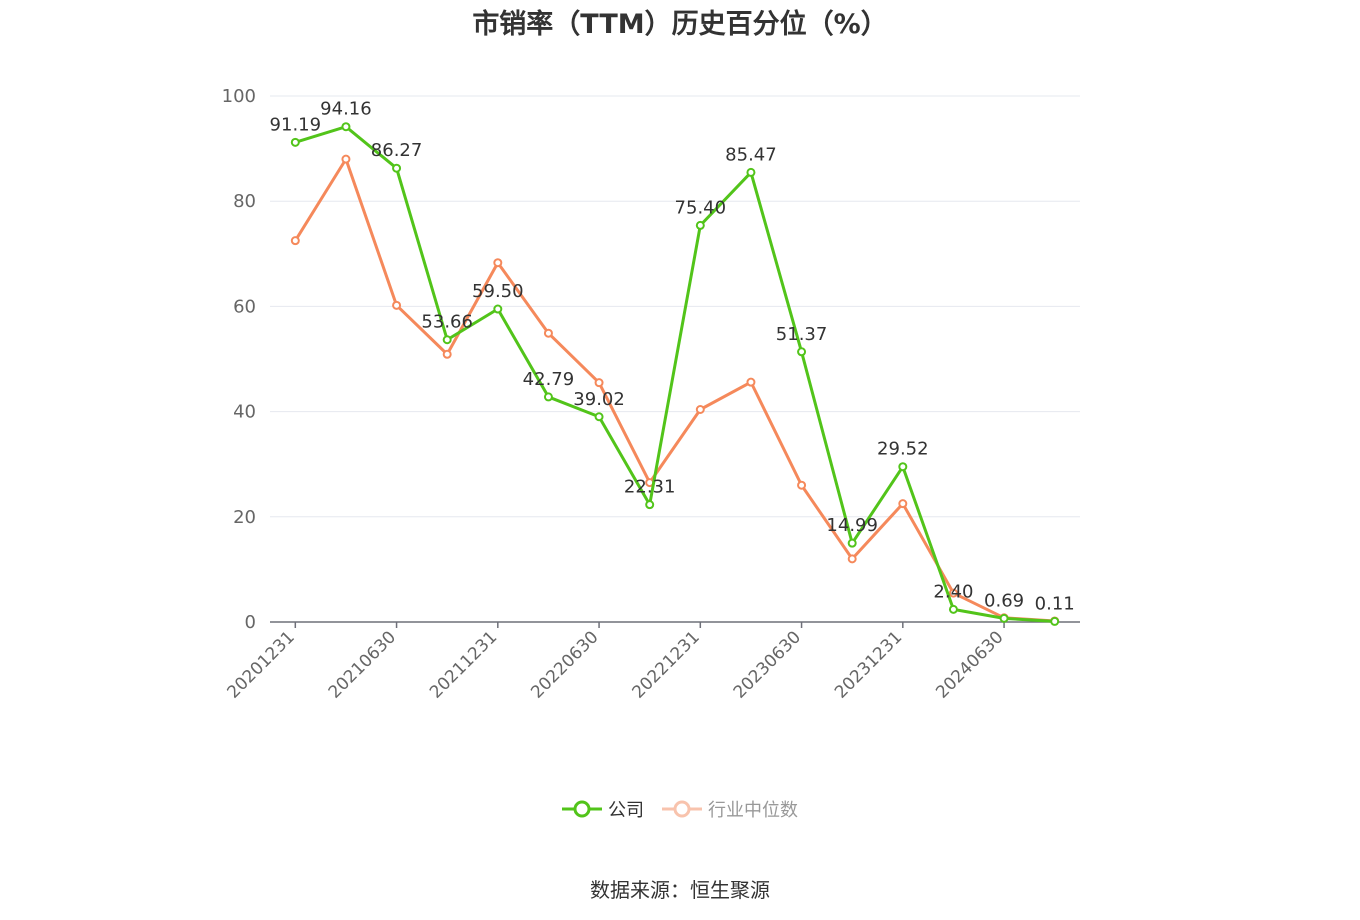 Image resolution: width=1360 pixels, height=920 pixels. What do you see at coordinates (969, 664) in the screenshot?
I see `x-tick-label: 20240630` at bounding box center [969, 664].